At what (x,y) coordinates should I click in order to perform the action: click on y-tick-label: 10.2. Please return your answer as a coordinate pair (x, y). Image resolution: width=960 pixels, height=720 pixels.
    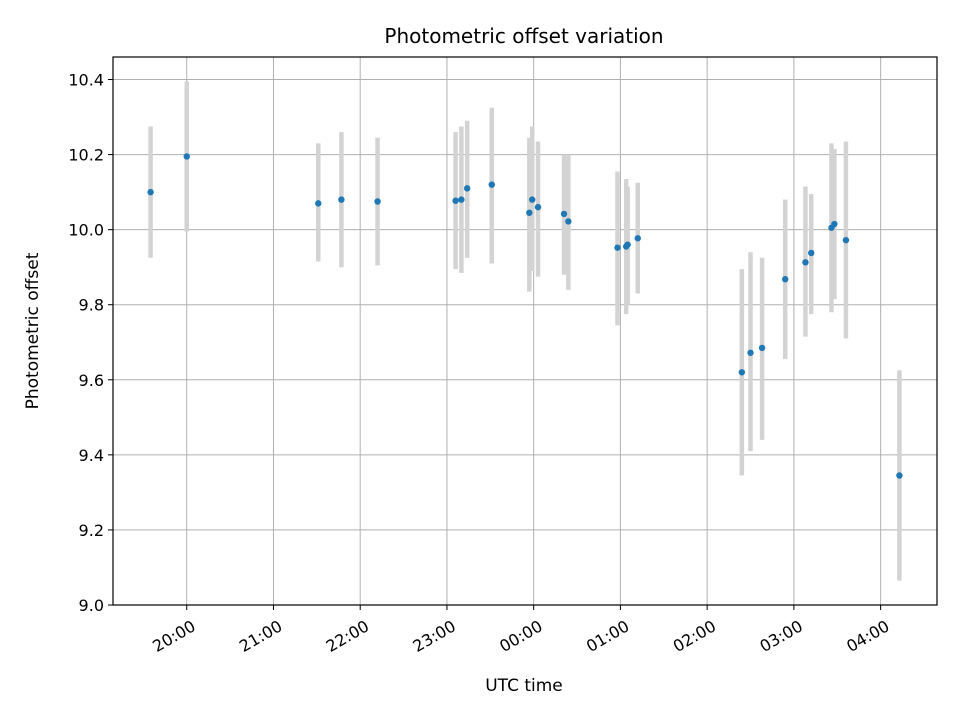
    Looking at the image, I should click on (86, 155).